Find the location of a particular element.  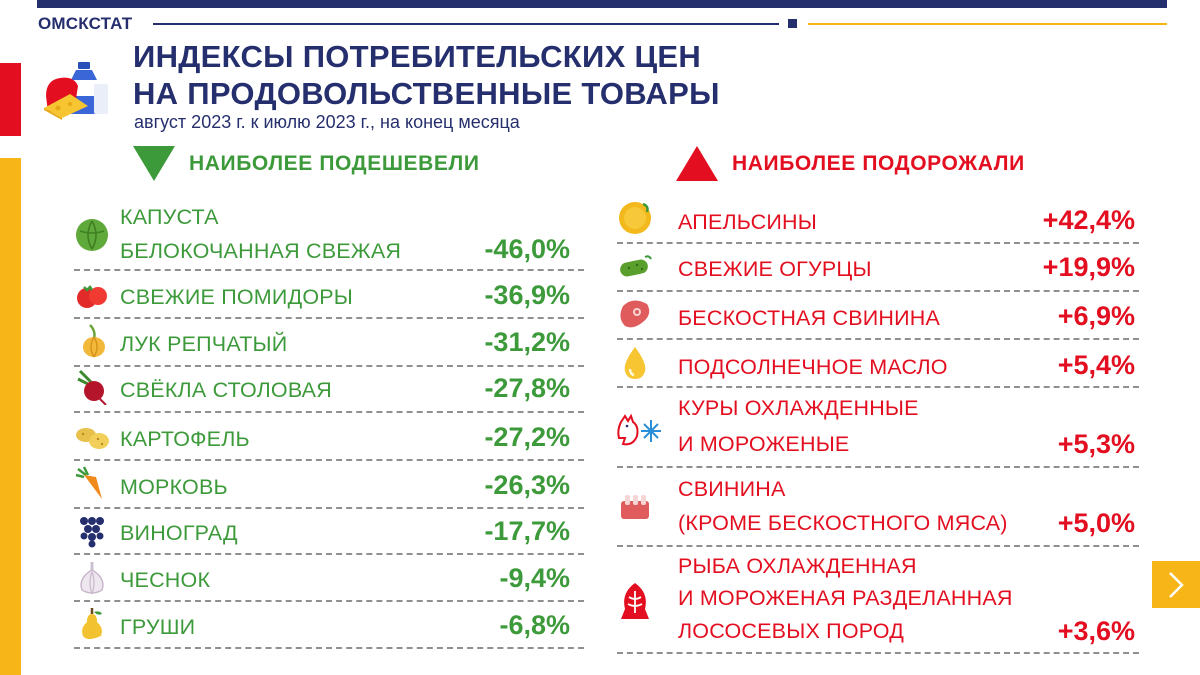

list-item: АПЕЛЬСИНЫ +42,4% is located at coordinates (878, 221).